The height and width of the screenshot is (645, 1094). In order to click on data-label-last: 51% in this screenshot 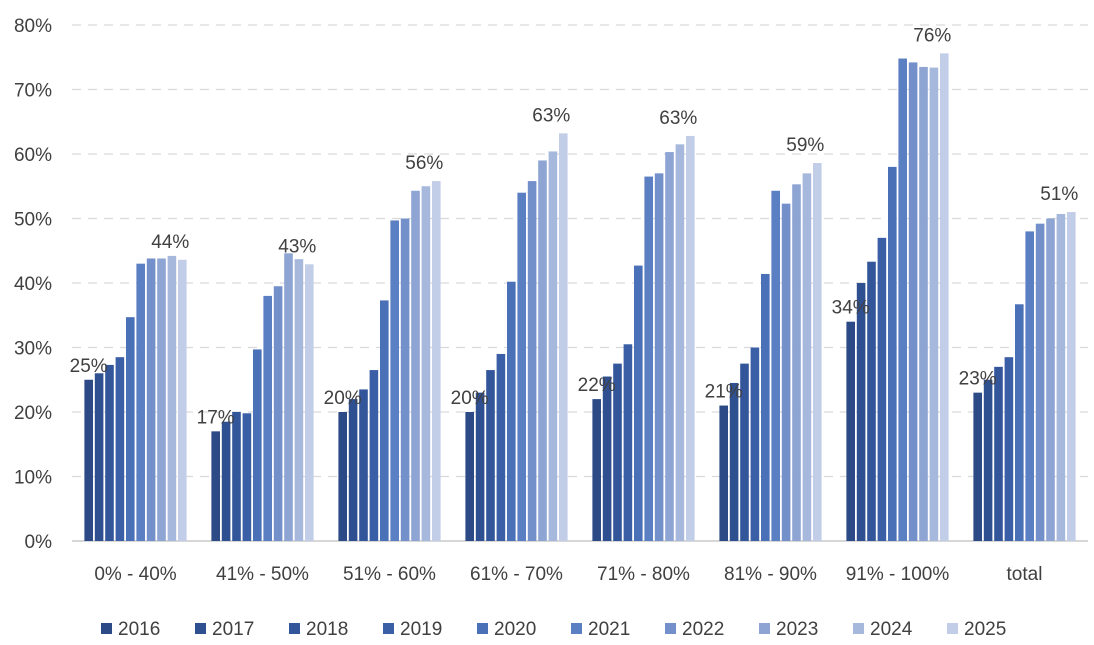, I will do `click(1059, 194)`.